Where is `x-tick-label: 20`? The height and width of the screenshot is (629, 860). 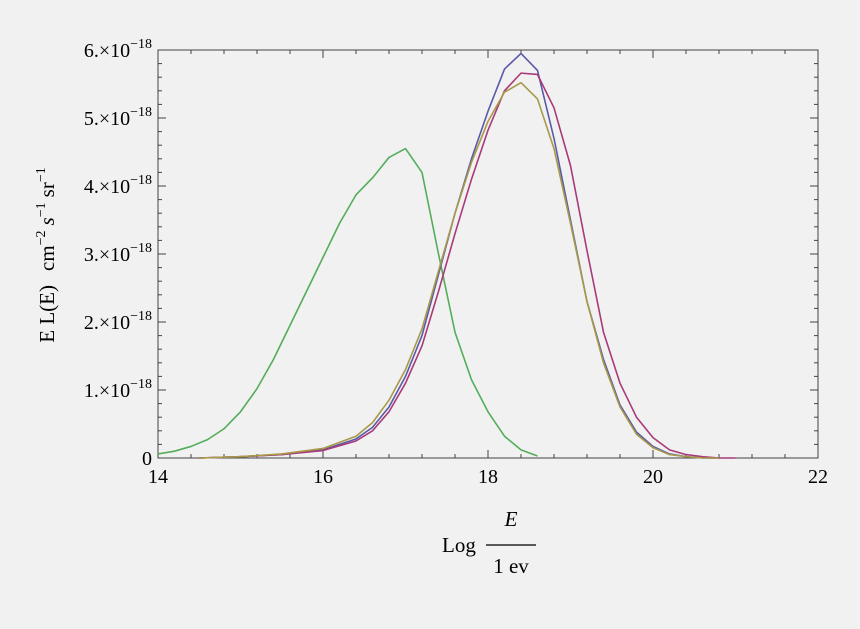
x-tick-label: 20 is located at coordinates (653, 477).